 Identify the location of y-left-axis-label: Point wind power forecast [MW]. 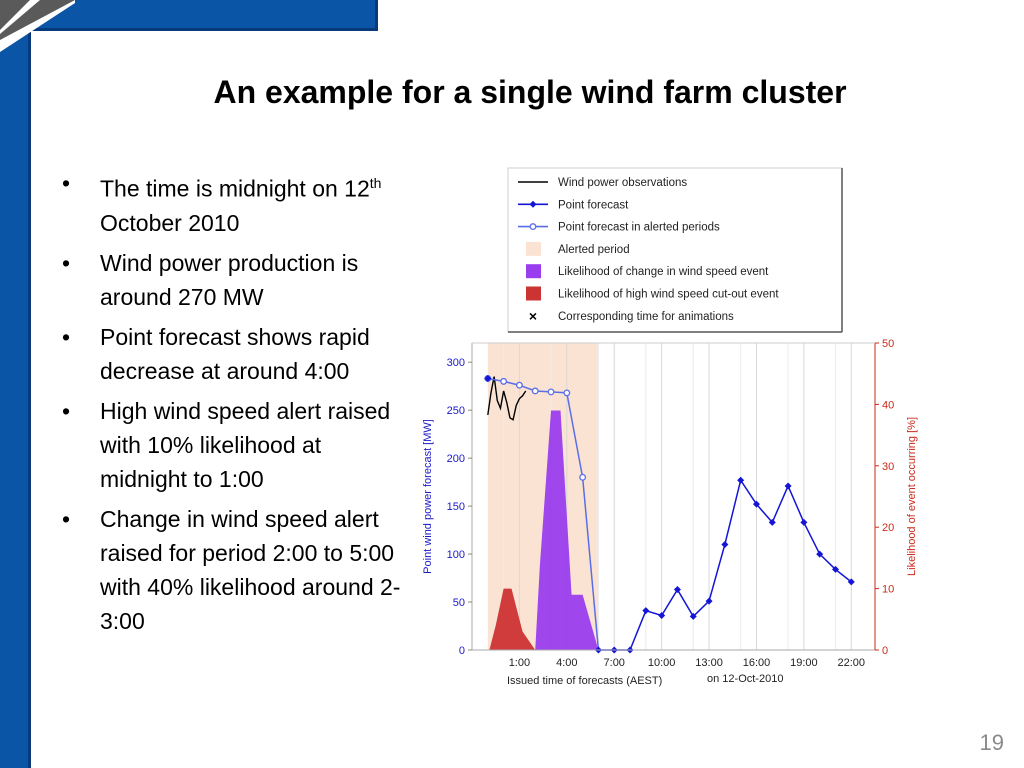
(428, 496).